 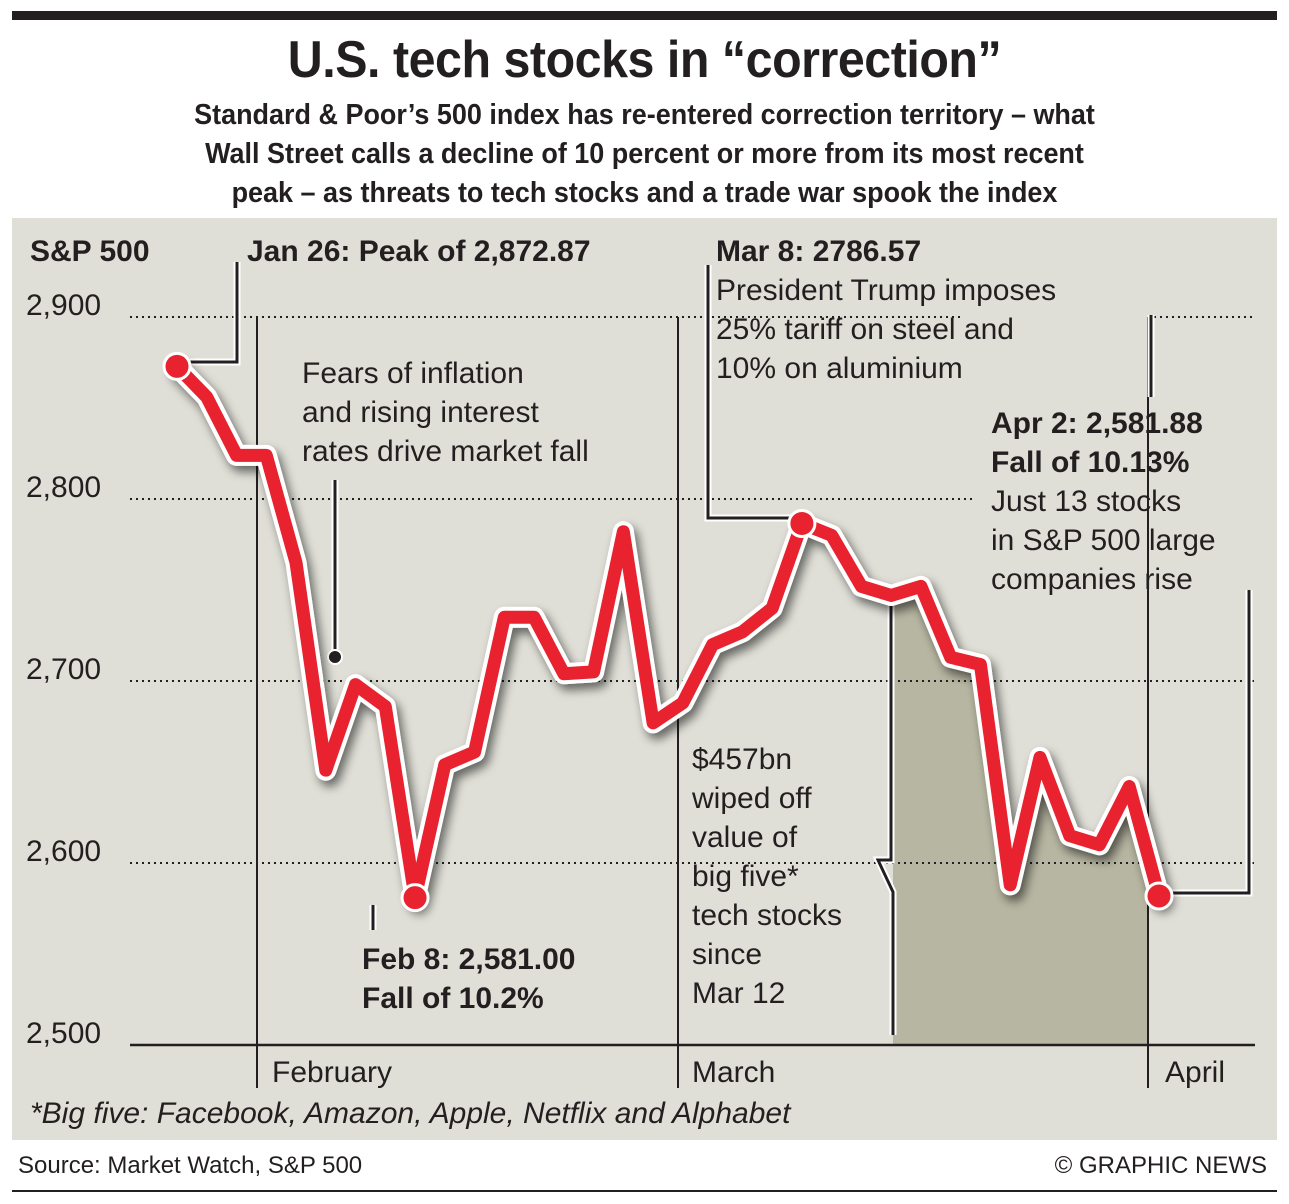 What do you see at coordinates (63, 851) in the screenshot?
I see `y-tick-label: 2,600` at bounding box center [63, 851].